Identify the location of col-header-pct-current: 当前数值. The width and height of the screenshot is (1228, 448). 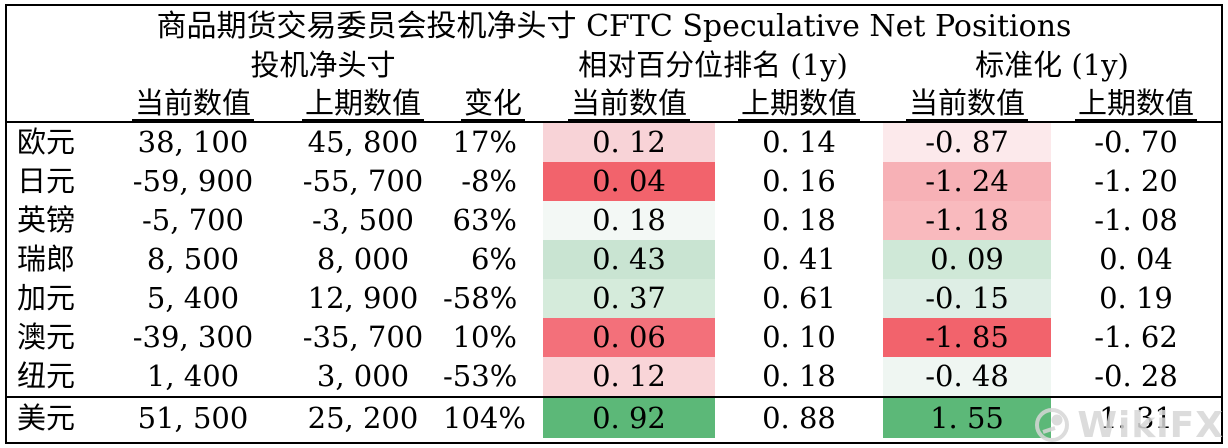
(629, 101).